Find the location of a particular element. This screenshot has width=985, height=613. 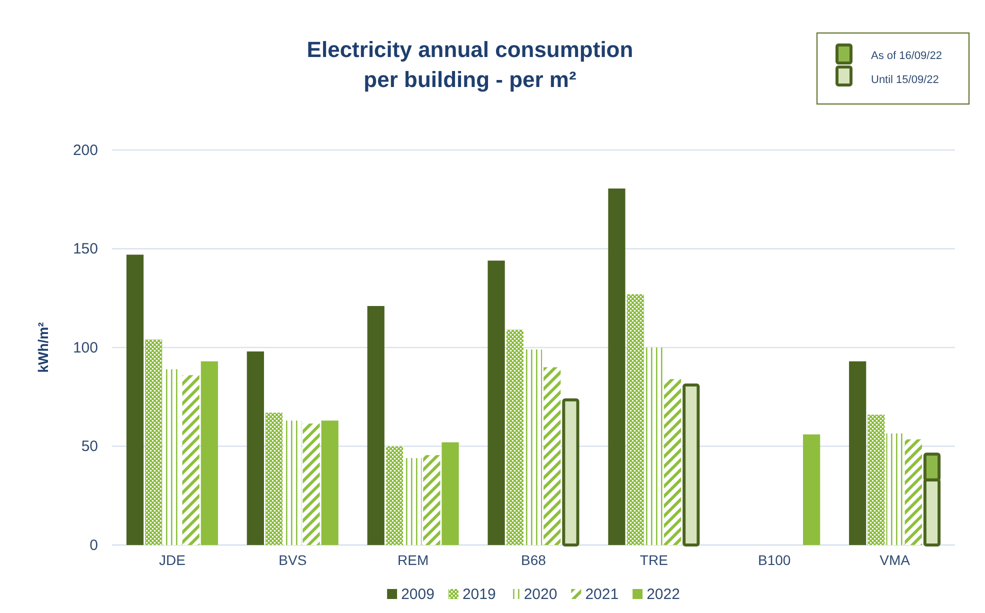

y-tick-label: 150 is located at coordinates (85, 249).